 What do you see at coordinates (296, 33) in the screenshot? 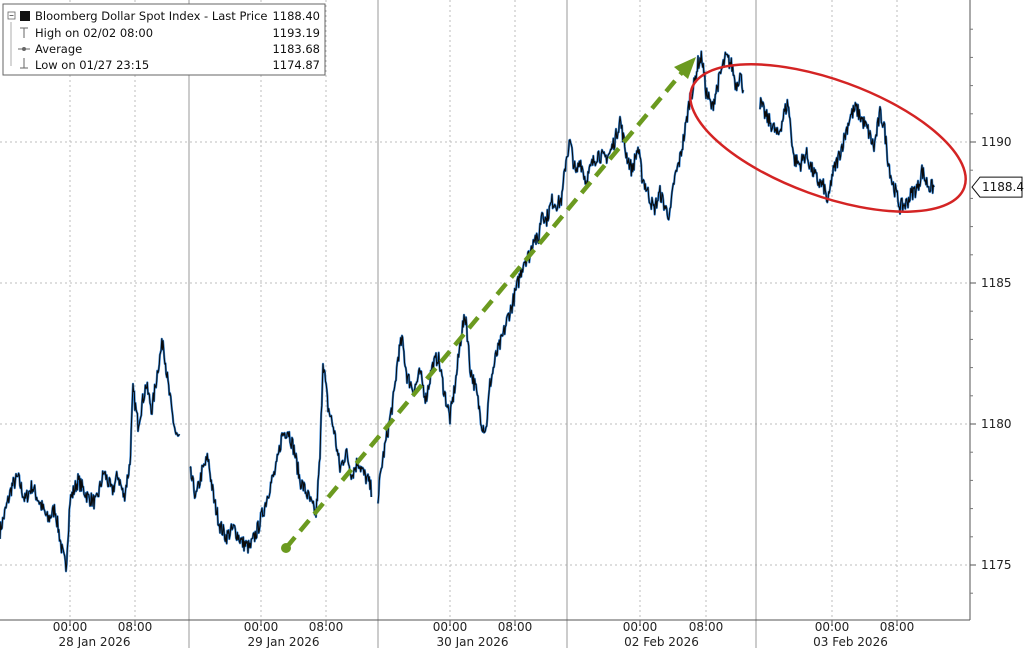
I see `legend-row-value: 1193.19` at bounding box center [296, 33].